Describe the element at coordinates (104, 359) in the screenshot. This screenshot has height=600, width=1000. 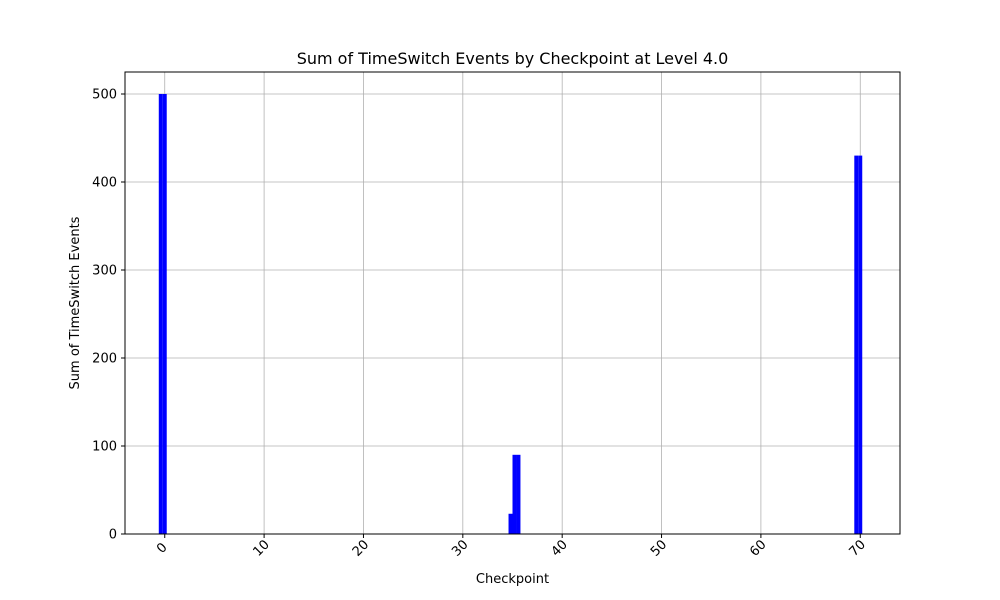
I see `y-tick-label: 200` at that location.